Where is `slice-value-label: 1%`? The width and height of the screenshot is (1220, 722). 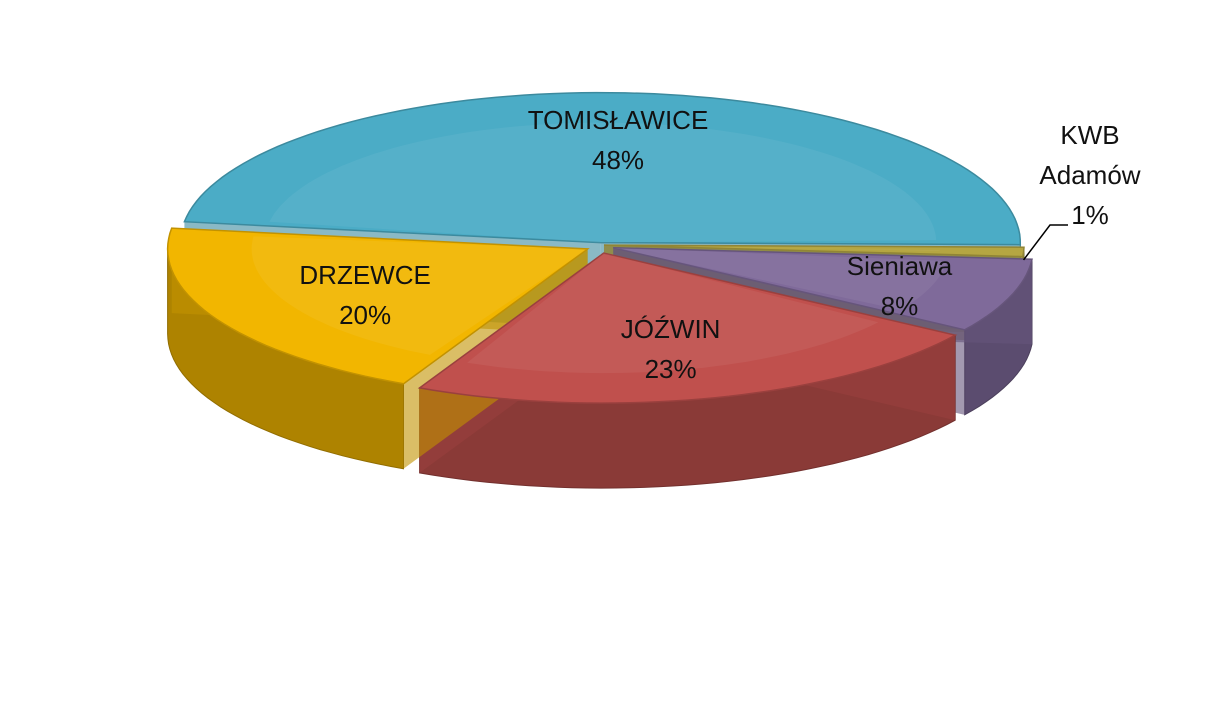 slice-value-label: 1% is located at coordinates (1090, 215).